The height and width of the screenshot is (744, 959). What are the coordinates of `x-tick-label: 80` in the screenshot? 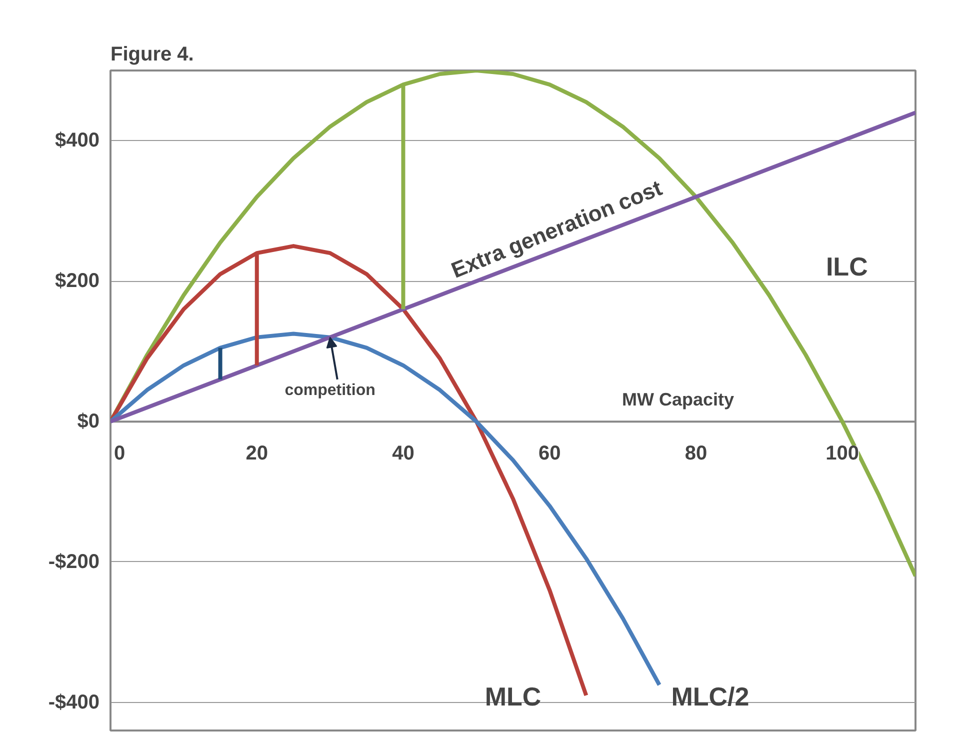 It's located at (696, 453).